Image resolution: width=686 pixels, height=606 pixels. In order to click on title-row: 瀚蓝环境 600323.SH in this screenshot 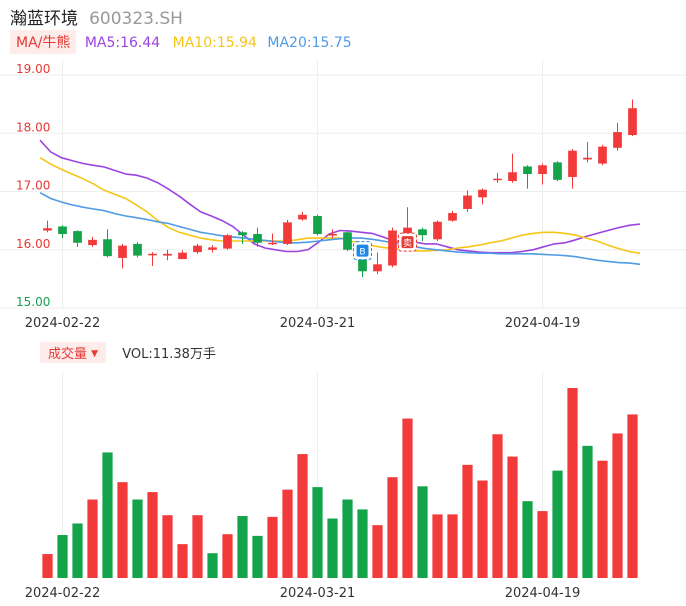, I will do `click(96, 16)`.